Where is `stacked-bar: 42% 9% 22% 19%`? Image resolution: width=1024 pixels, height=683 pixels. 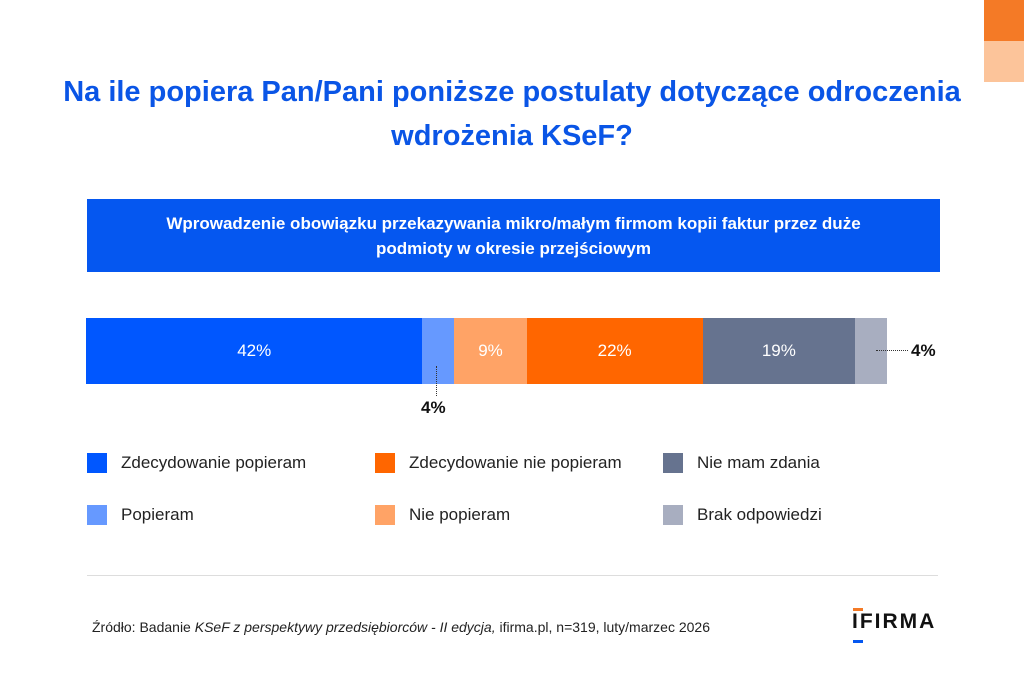
stacked-bar: 42% 9% 22% 19% is located at coordinates (486, 351).